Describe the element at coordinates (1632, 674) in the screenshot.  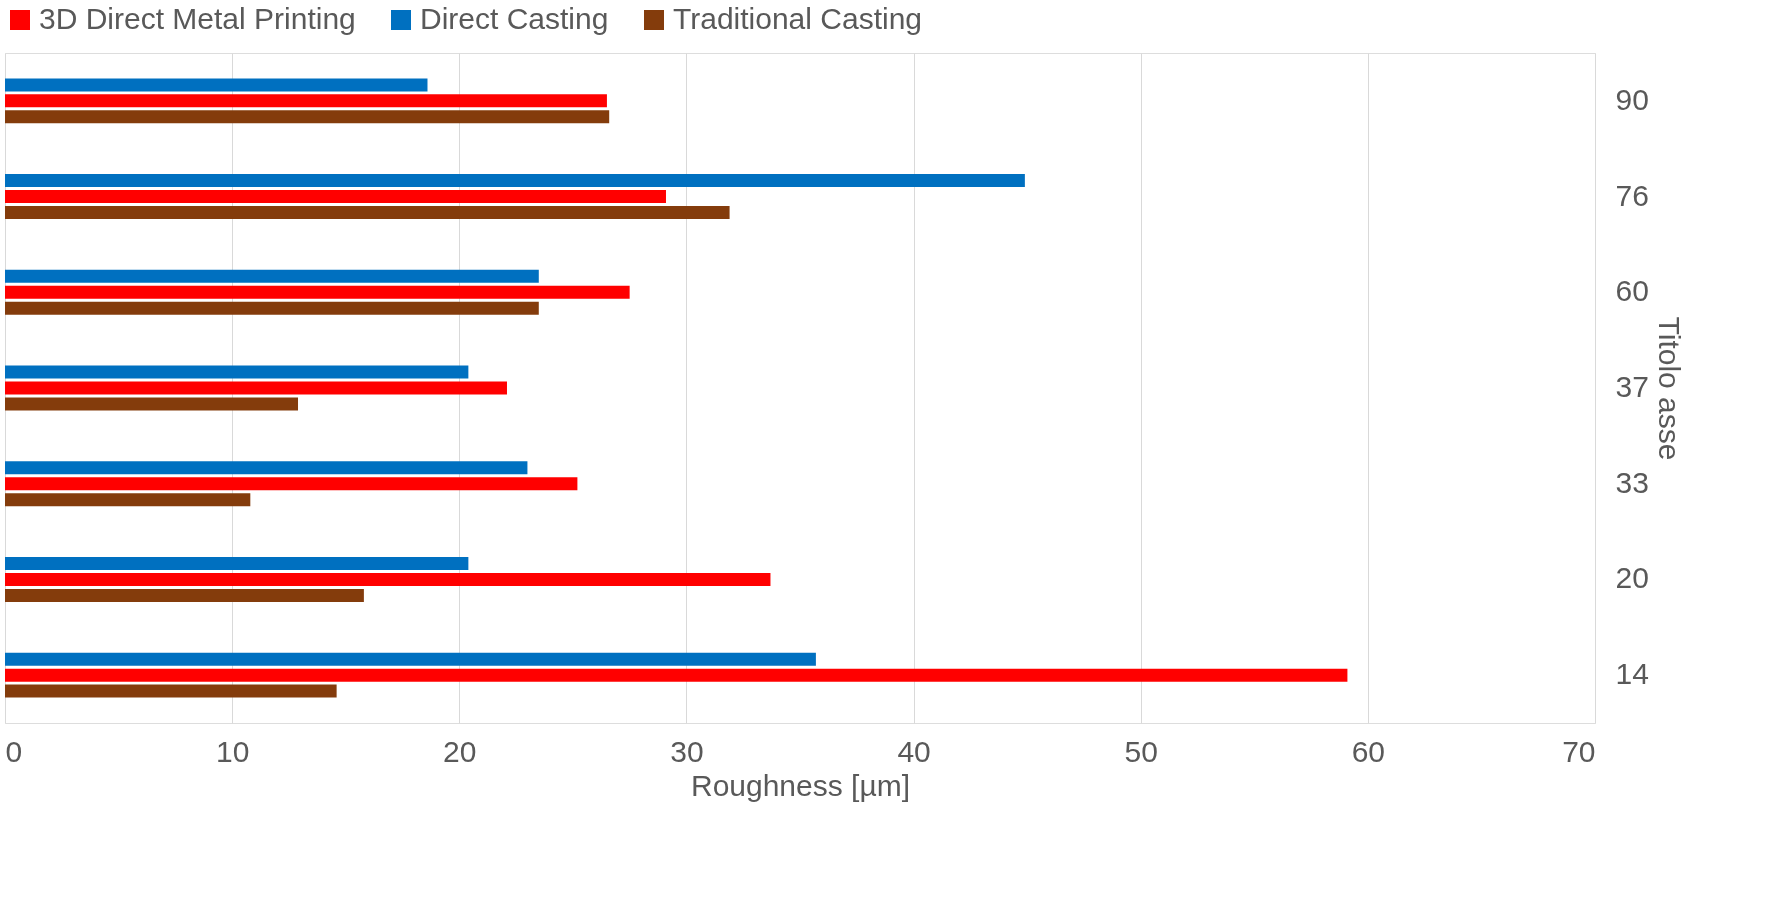
I see `y-tick-label: 14` at that location.